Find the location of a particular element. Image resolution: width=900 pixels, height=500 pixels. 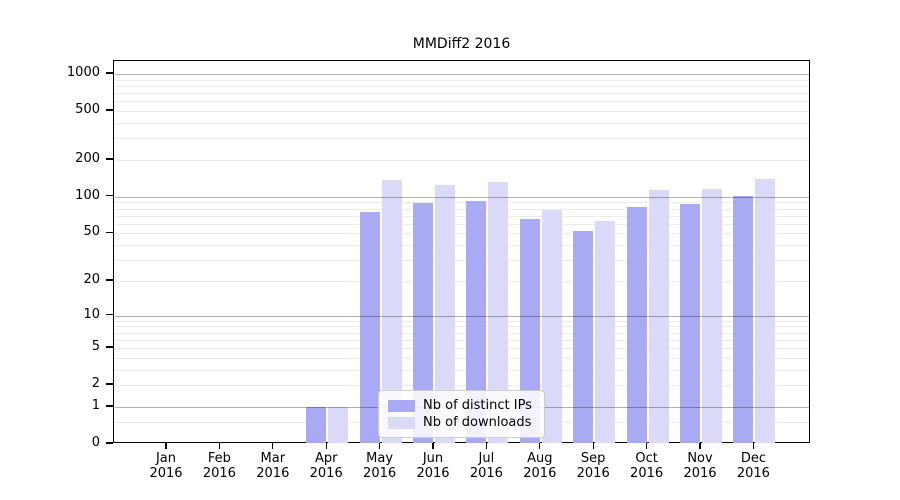

bar-distinct-ips-dec is located at coordinates (743, 319).